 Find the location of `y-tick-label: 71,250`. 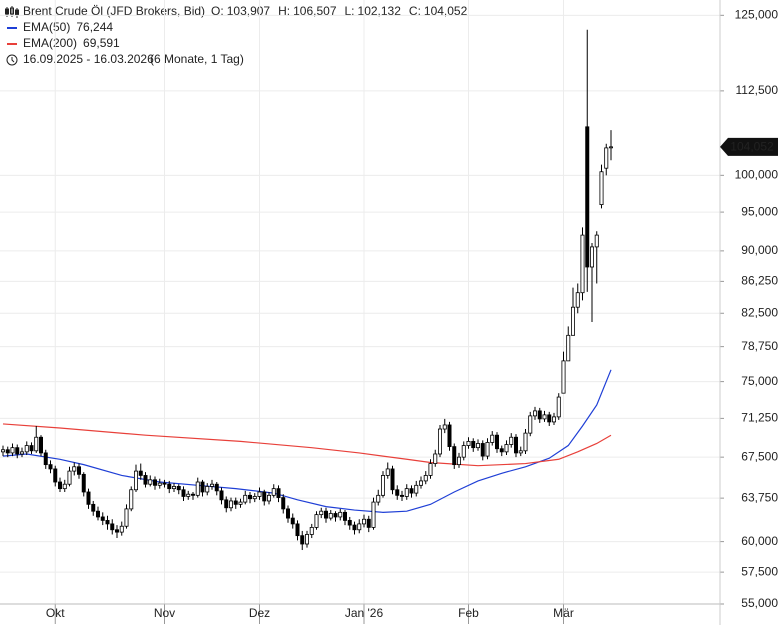

y-tick-label: 71,250 is located at coordinates (759, 418).